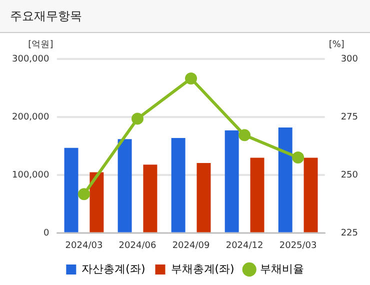  Describe the element at coordinates (31, 175) in the screenshot. I see `y-tick-label: 100,000` at that location.